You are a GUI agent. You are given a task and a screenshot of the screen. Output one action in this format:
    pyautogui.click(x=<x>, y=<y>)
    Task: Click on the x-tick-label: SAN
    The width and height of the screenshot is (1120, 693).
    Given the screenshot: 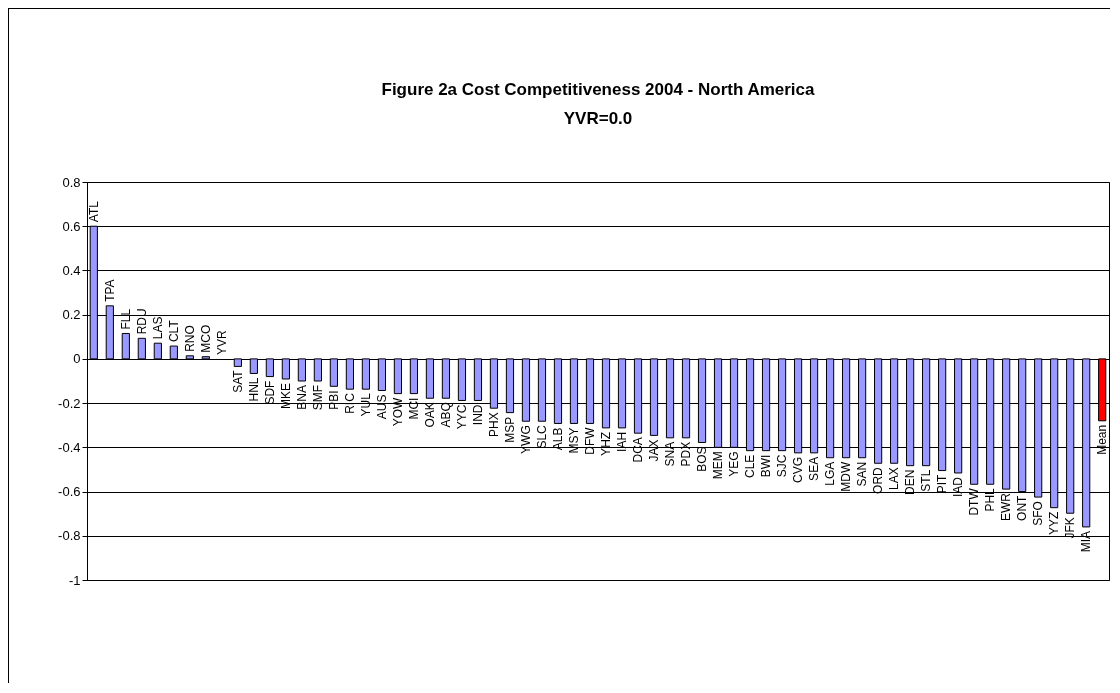 What is the action you would take?
    pyautogui.click(x=862, y=474)
    